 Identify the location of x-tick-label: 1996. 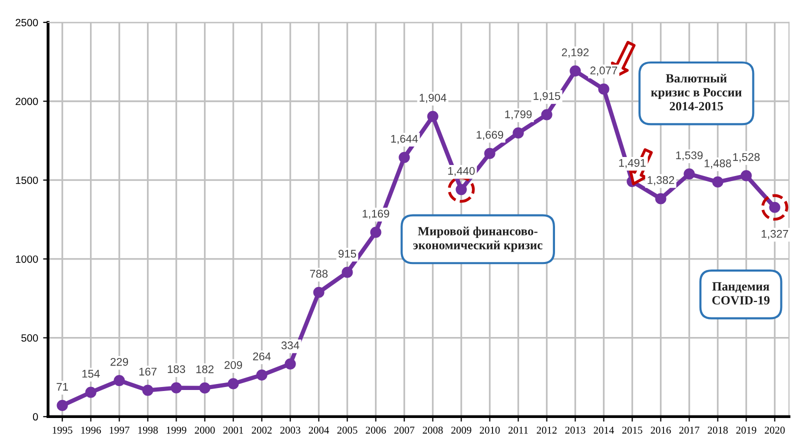
(91, 430).